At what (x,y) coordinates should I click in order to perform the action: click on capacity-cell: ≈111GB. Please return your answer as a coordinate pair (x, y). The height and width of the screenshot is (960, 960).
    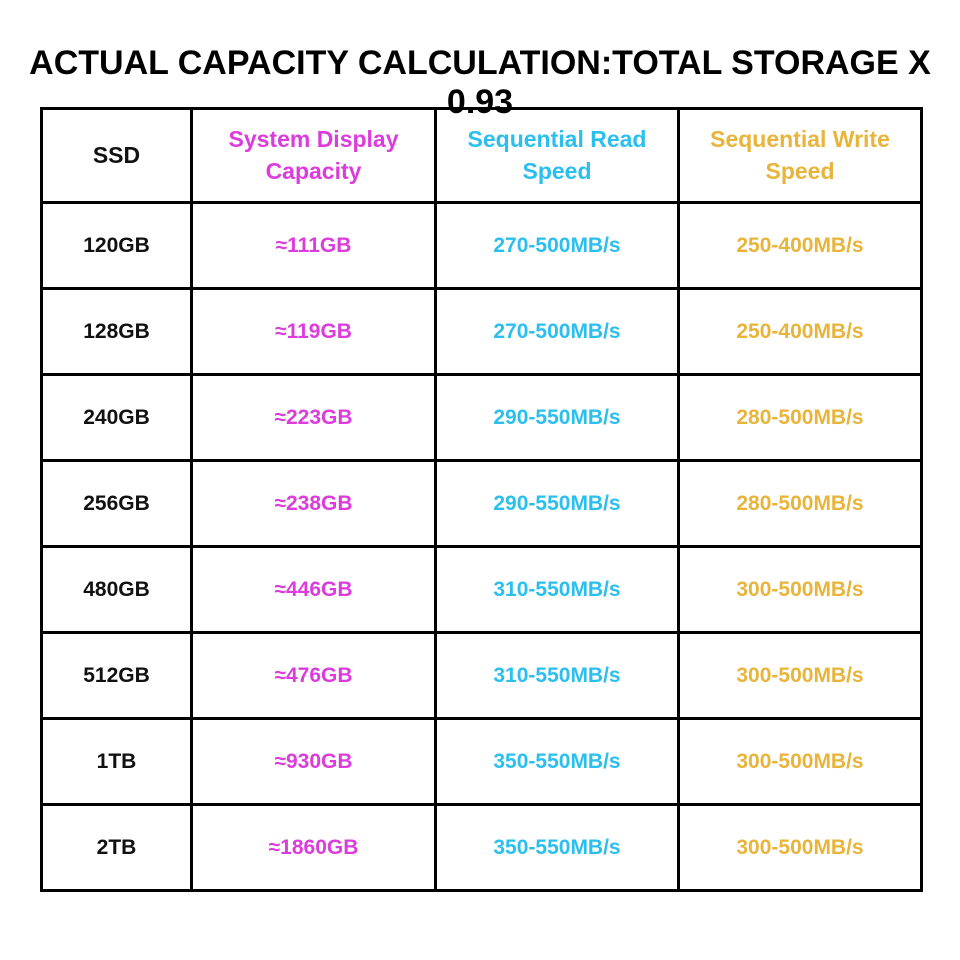
    Looking at the image, I should click on (313, 245).